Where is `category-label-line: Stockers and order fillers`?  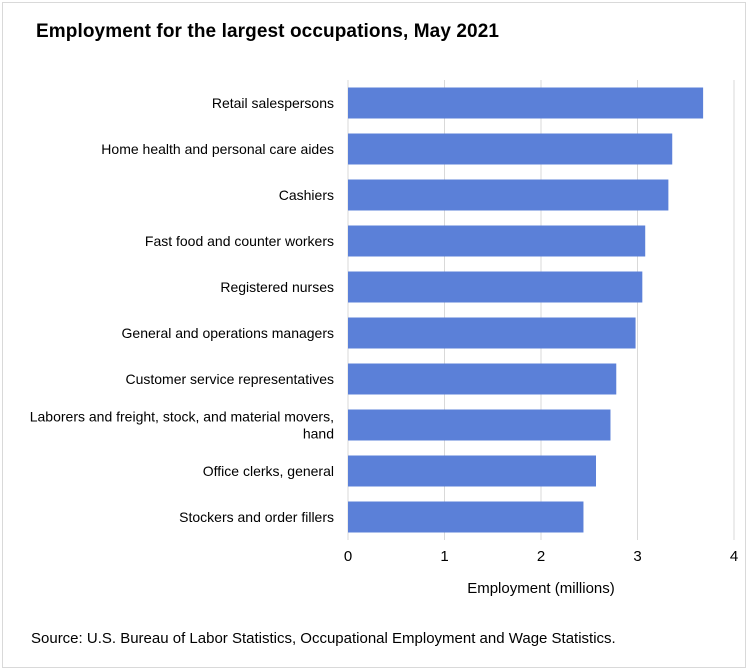
category-label-line: Stockers and order fillers is located at coordinates (256, 517).